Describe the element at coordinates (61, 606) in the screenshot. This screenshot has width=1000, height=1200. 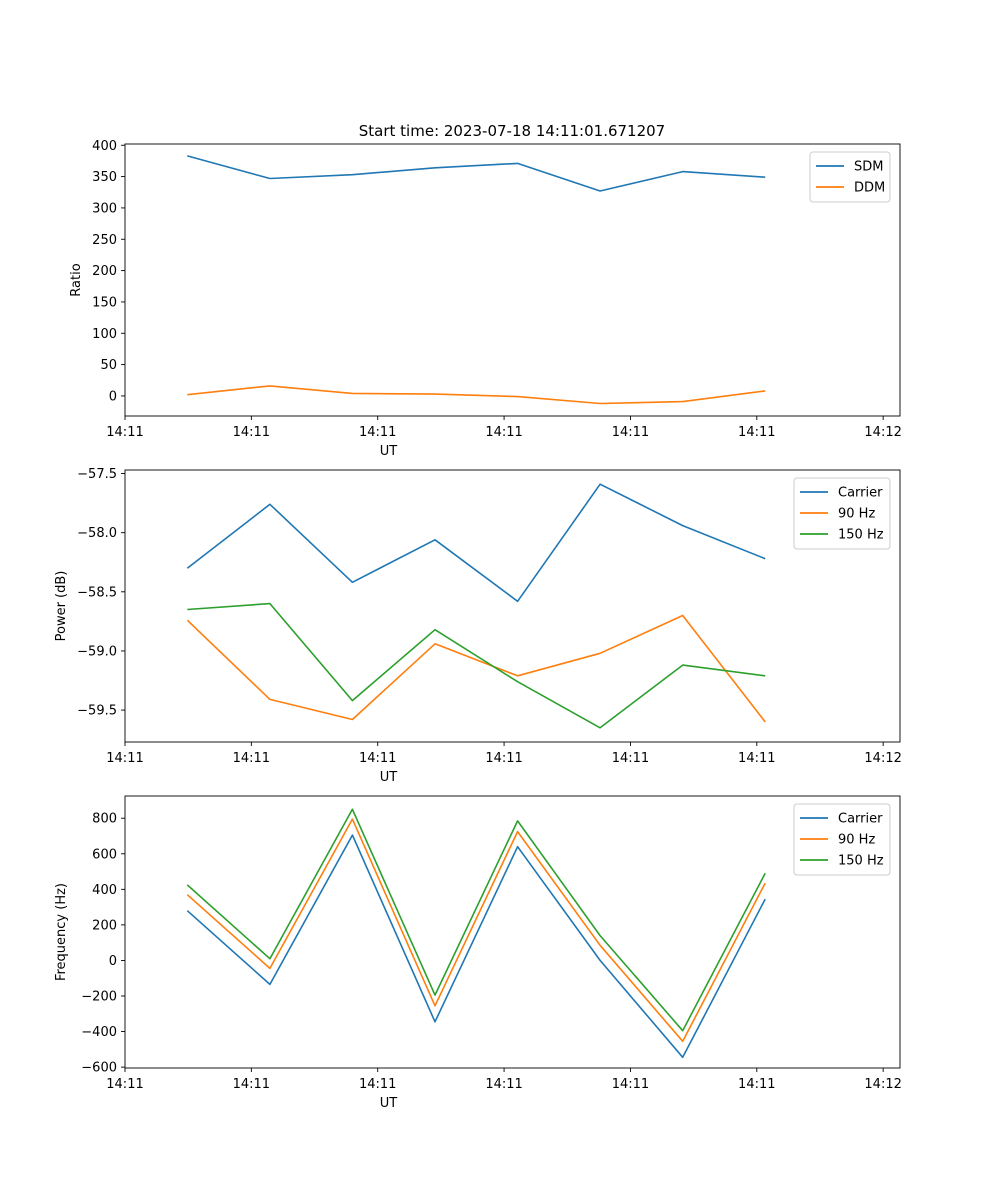
I see `y-axis-label: Power (dB)` at that location.